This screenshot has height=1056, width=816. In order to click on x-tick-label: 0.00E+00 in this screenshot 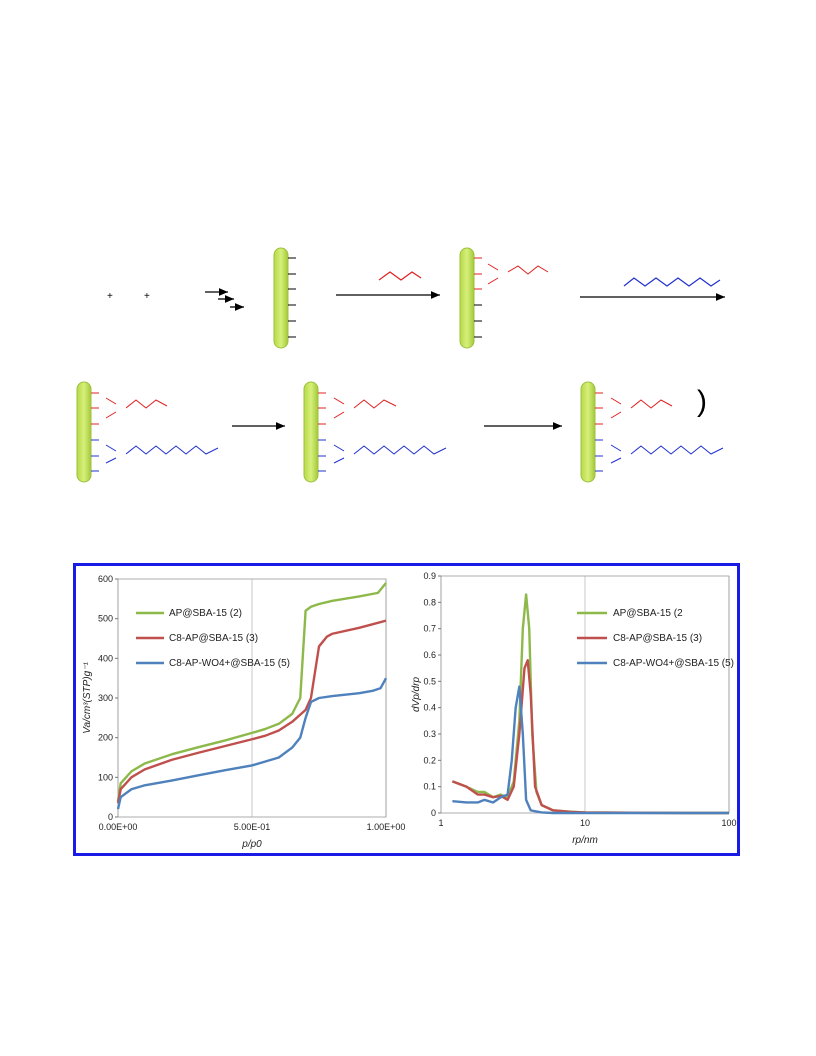, I will do `click(118, 827)`.